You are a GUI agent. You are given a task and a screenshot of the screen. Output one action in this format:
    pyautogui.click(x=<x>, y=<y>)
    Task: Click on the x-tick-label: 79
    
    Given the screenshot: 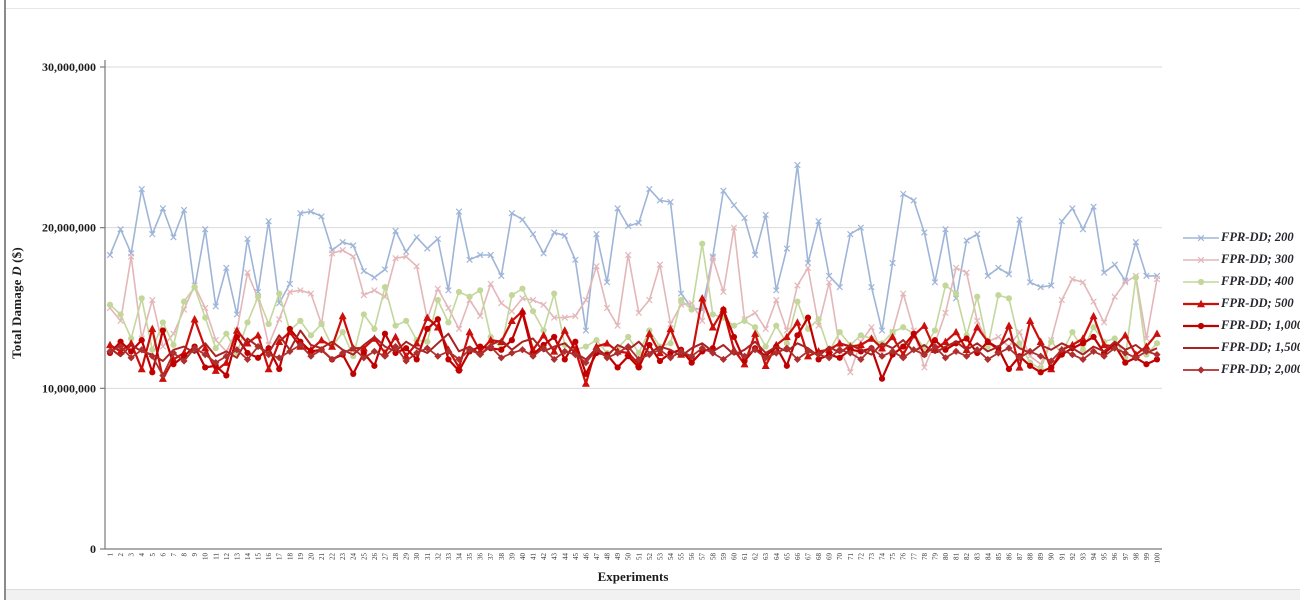 What is the action you would take?
    pyautogui.click(x=935, y=557)
    